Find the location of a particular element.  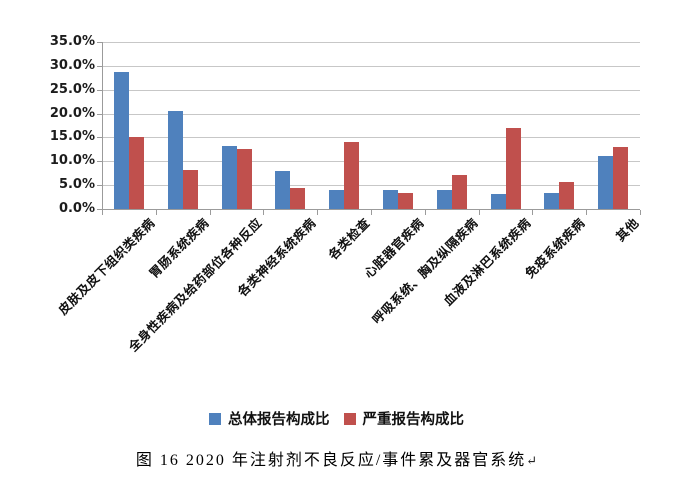

legend-item-serious: 严重报告构成比 is located at coordinates (404, 418).